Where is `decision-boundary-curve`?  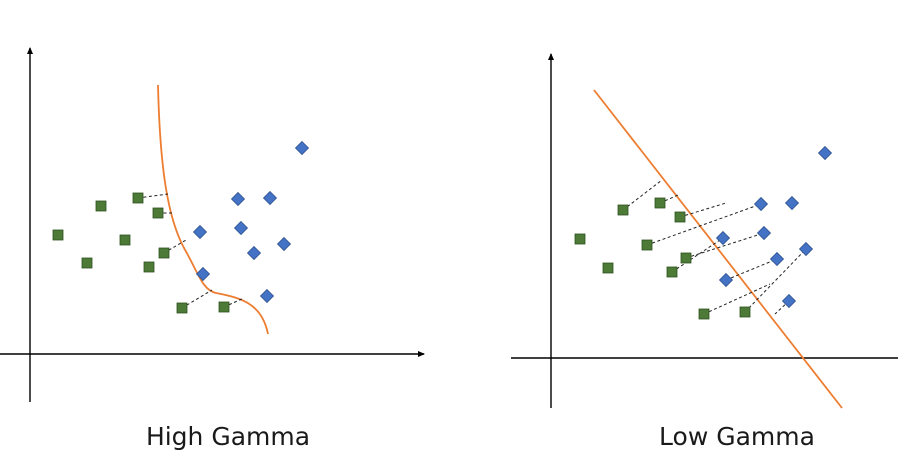
decision-boundary-curve is located at coordinates (213, 209).